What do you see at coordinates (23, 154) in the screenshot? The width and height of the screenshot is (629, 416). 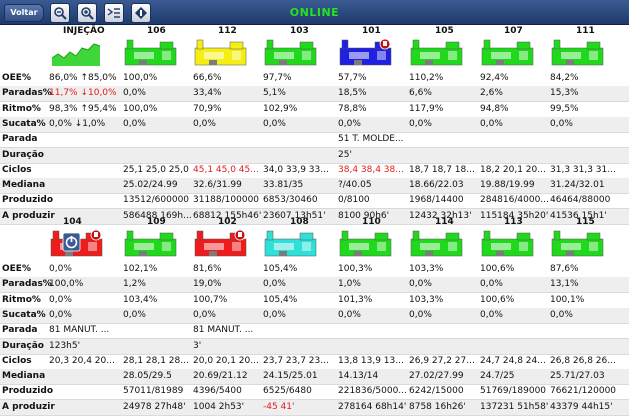 I see `metric-label: Duração` at bounding box center [23, 154].